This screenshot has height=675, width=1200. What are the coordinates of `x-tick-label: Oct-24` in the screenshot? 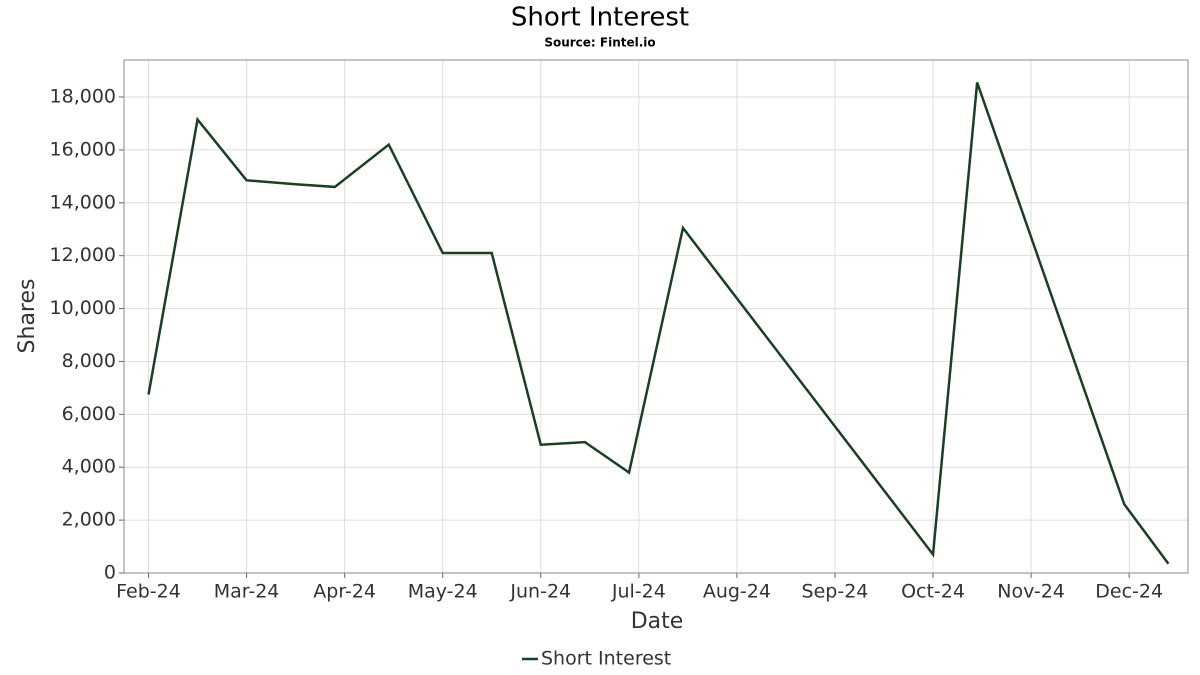 It's located at (933, 592).